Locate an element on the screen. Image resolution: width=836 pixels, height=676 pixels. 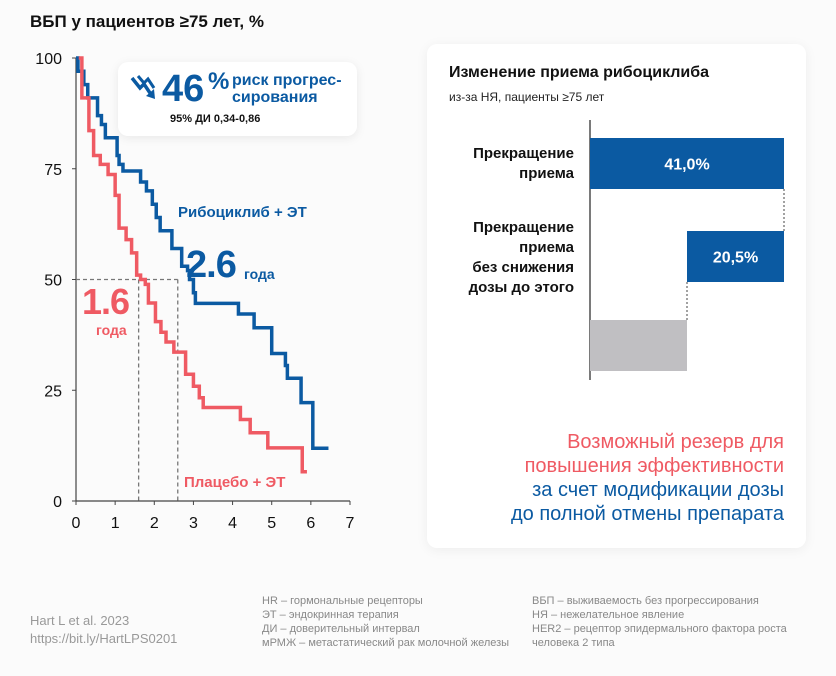
risk-reduction-unit: % is located at coordinates (219, 81).